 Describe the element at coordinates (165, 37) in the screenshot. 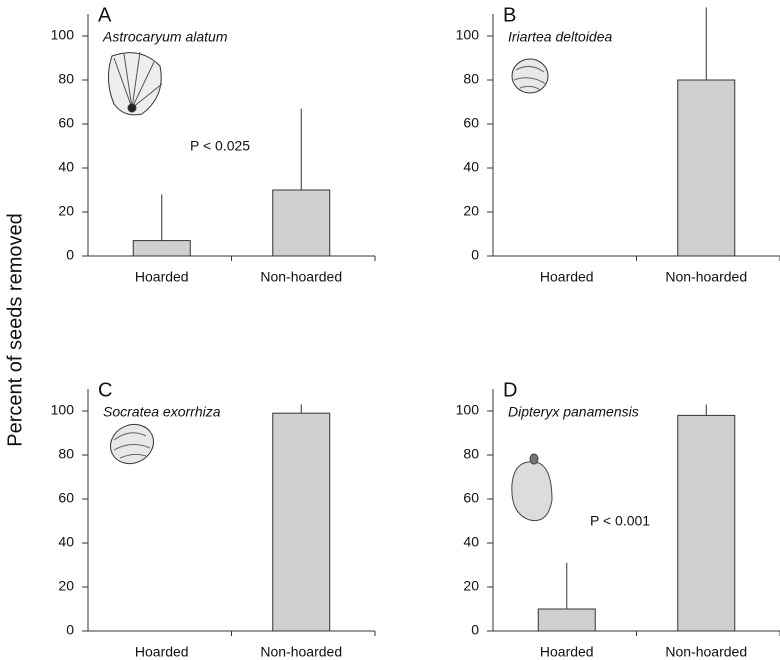

I see `species-name: Astrocaryum alatum` at that location.